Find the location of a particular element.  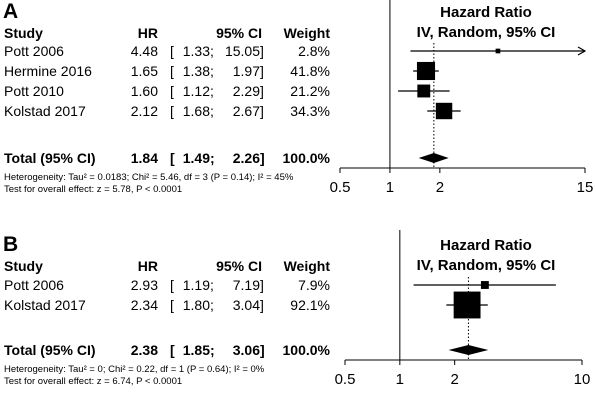

study-ci-low: 1.38 is located at coordinates (196, 71).